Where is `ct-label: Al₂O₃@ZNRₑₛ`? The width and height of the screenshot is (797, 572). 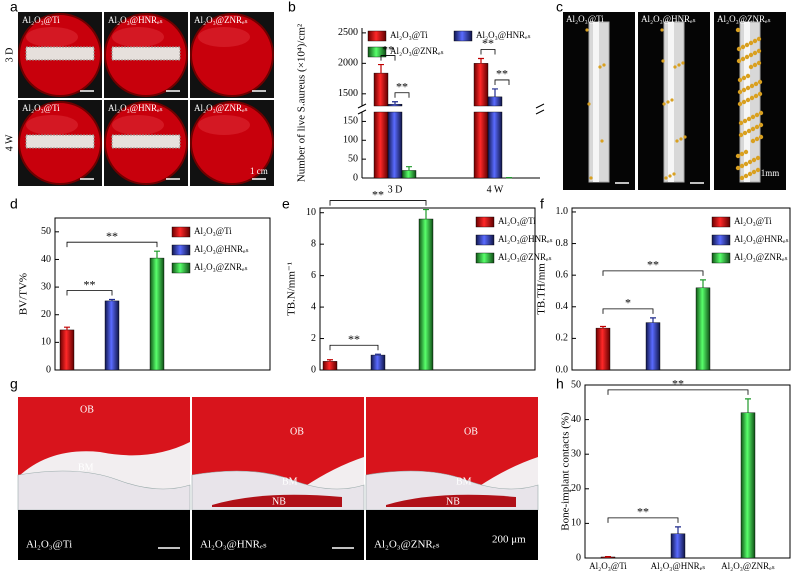
ct-label: Al₂O₃@ZNRₑₛ is located at coordinates (744, 19).